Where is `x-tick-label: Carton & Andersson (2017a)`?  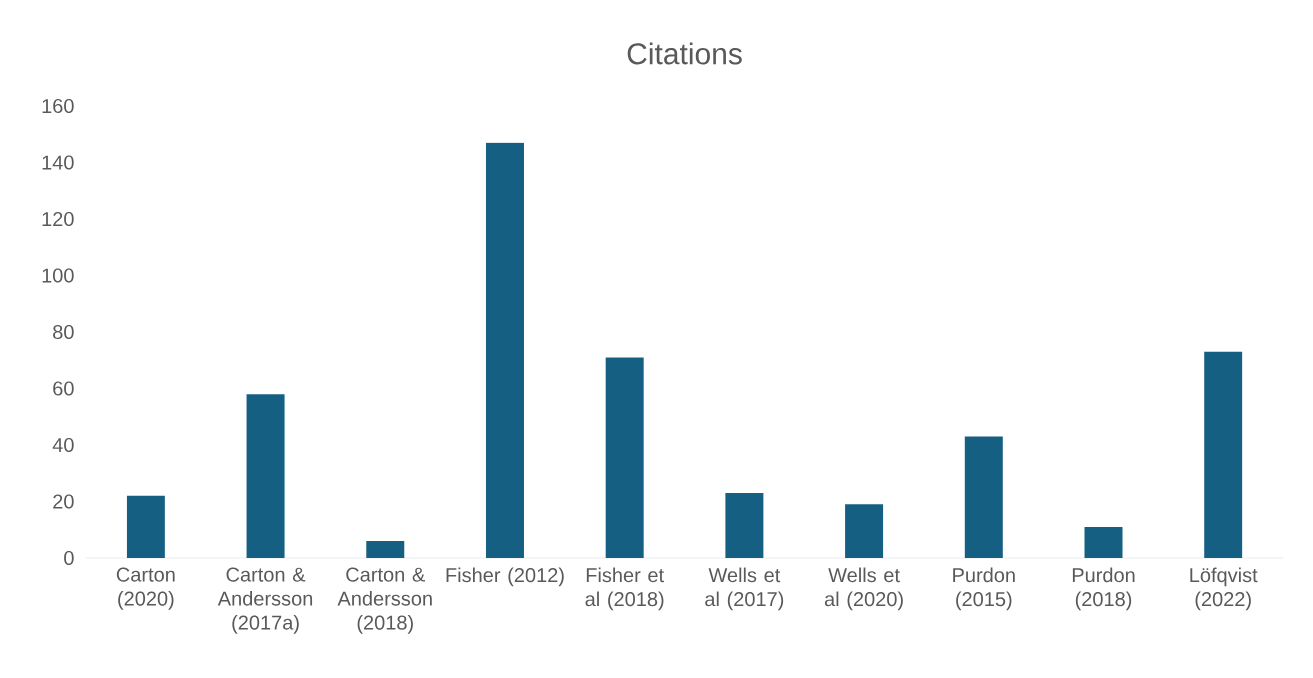
x-tick-label: Carton & Andersson (2017a) is located at coordinates (265, 600).